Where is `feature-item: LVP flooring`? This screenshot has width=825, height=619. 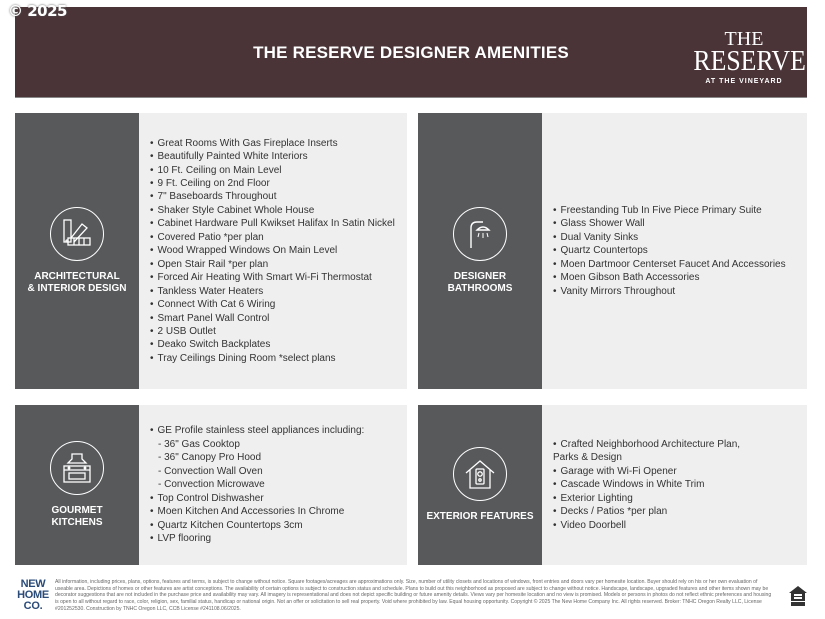 feature-item: LVP flooring is located at coordinates (278, 538).